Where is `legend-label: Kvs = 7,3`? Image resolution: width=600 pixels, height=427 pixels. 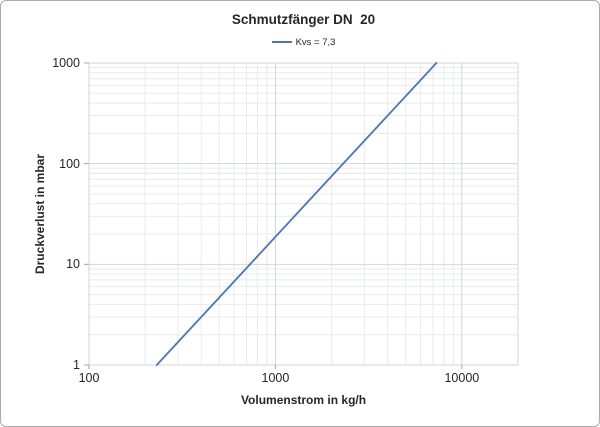
legend-label: Kvs = 7,3 is located at coordinates (315, 42).